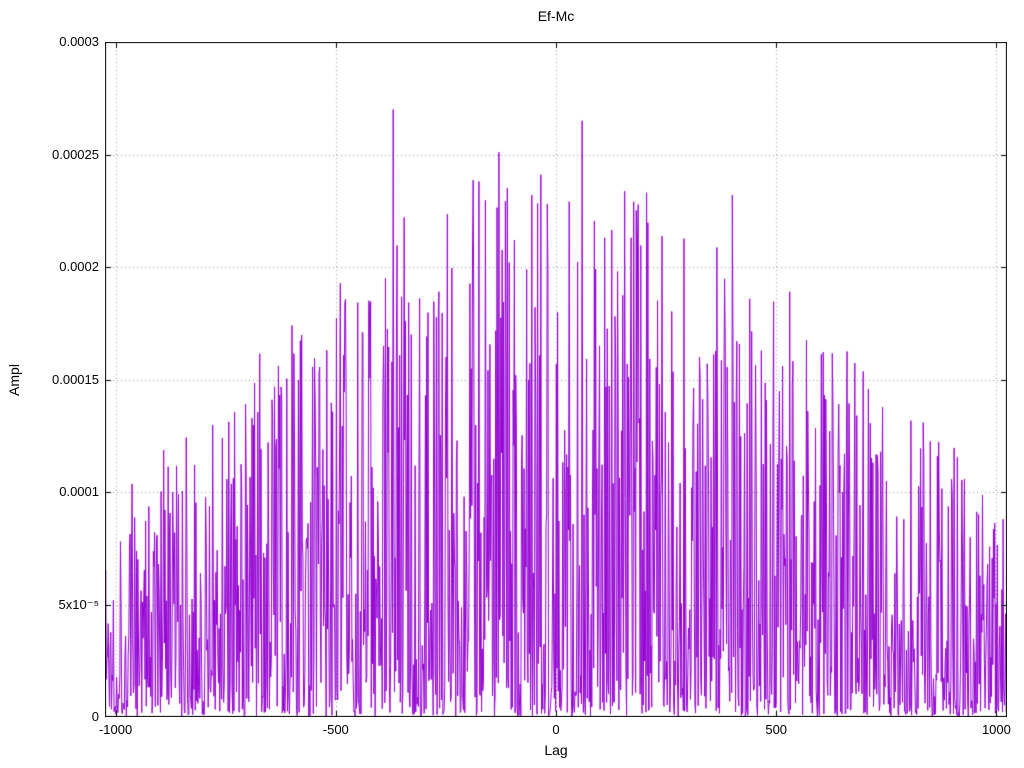 The image size is (1024, 768). Describe the element at coordinates (79, 41) in the screenshot. I see `y-tick-label: 0.0003` at that location.